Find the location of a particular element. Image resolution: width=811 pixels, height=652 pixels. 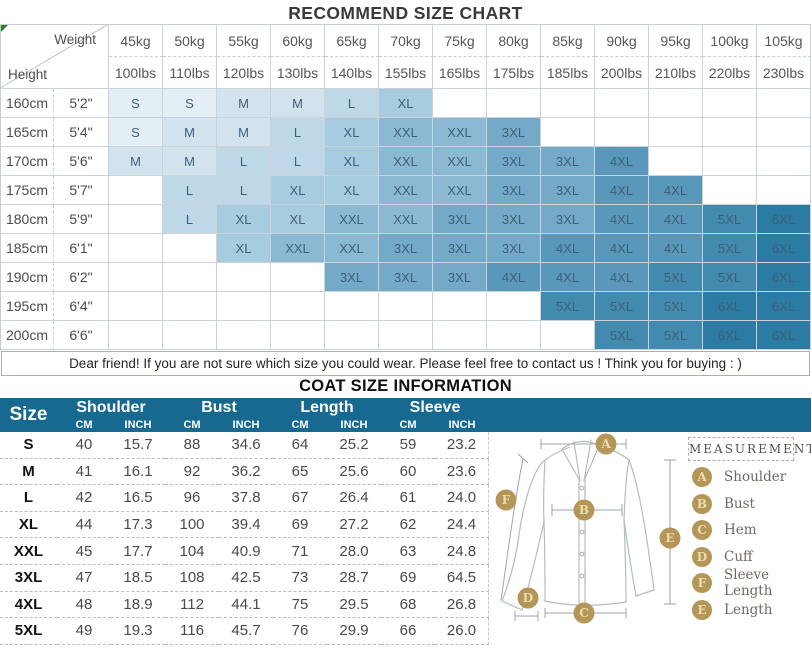

height-ft-cell: 6'2" is located at coordinates (81, 277).